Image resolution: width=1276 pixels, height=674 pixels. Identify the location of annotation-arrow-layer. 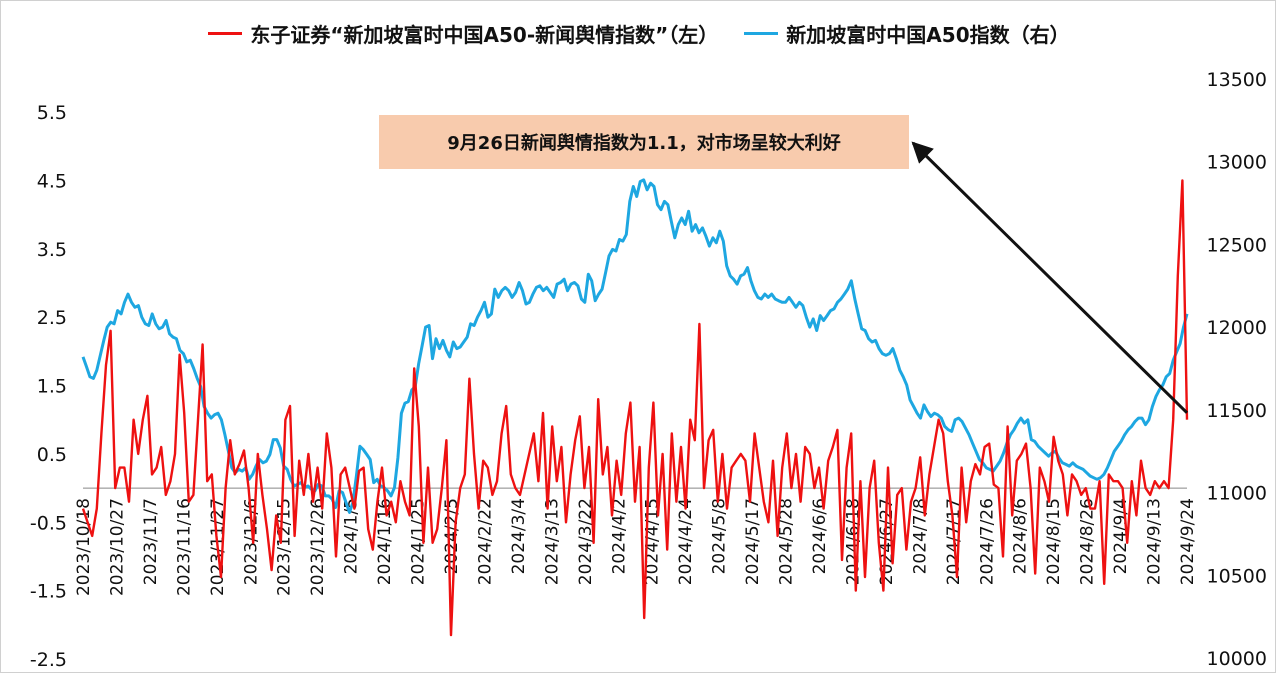
(1050, 277).